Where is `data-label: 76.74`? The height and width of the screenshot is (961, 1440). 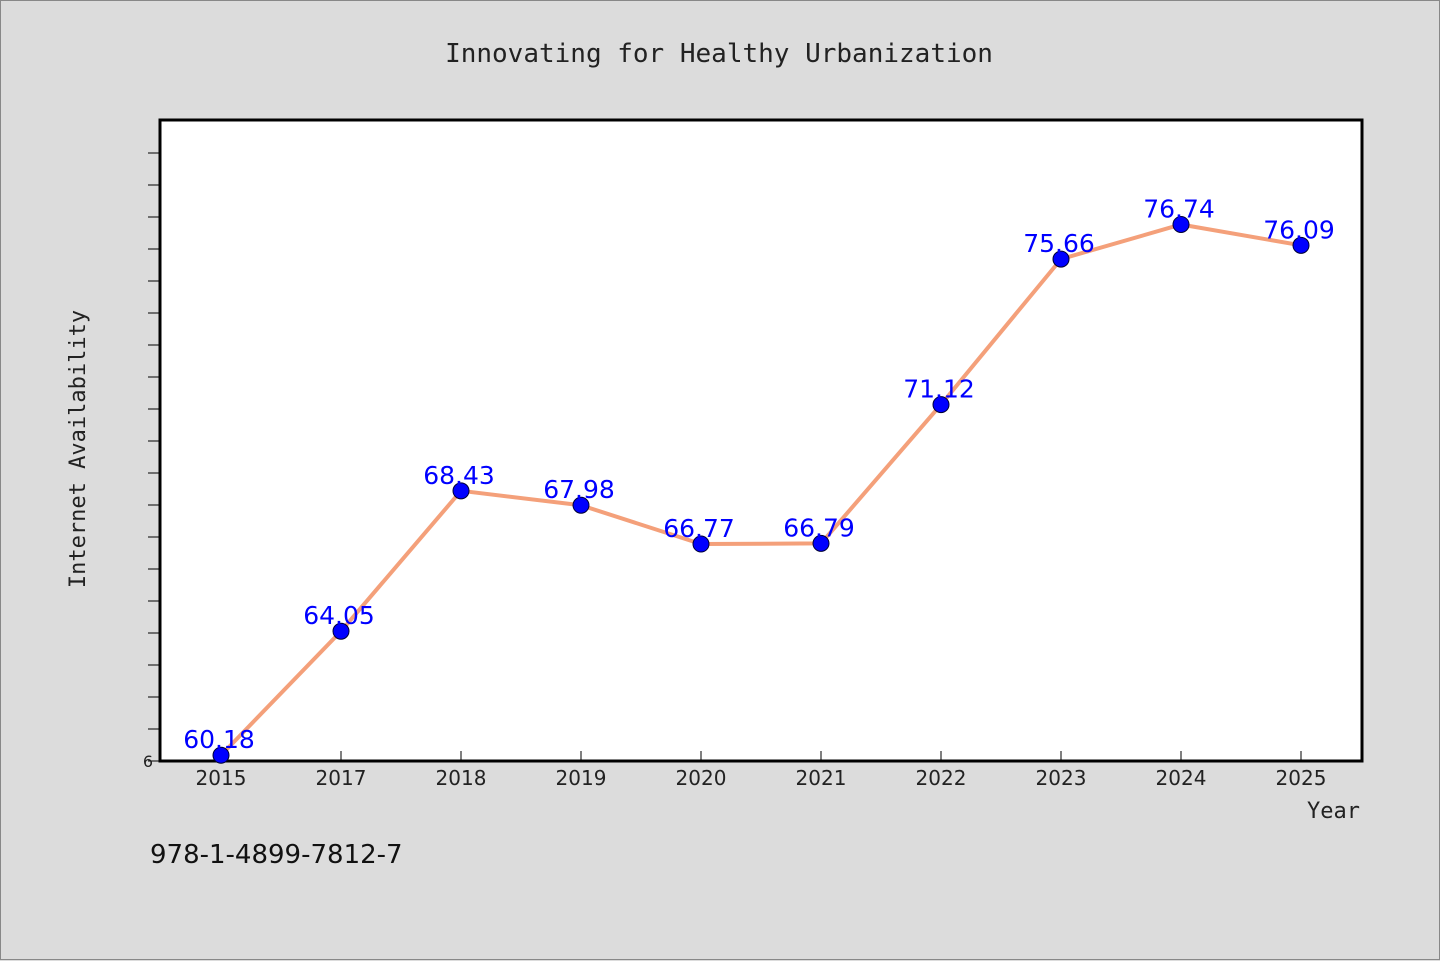 data-label: 76.74 is located at coordinates (1179, 208).